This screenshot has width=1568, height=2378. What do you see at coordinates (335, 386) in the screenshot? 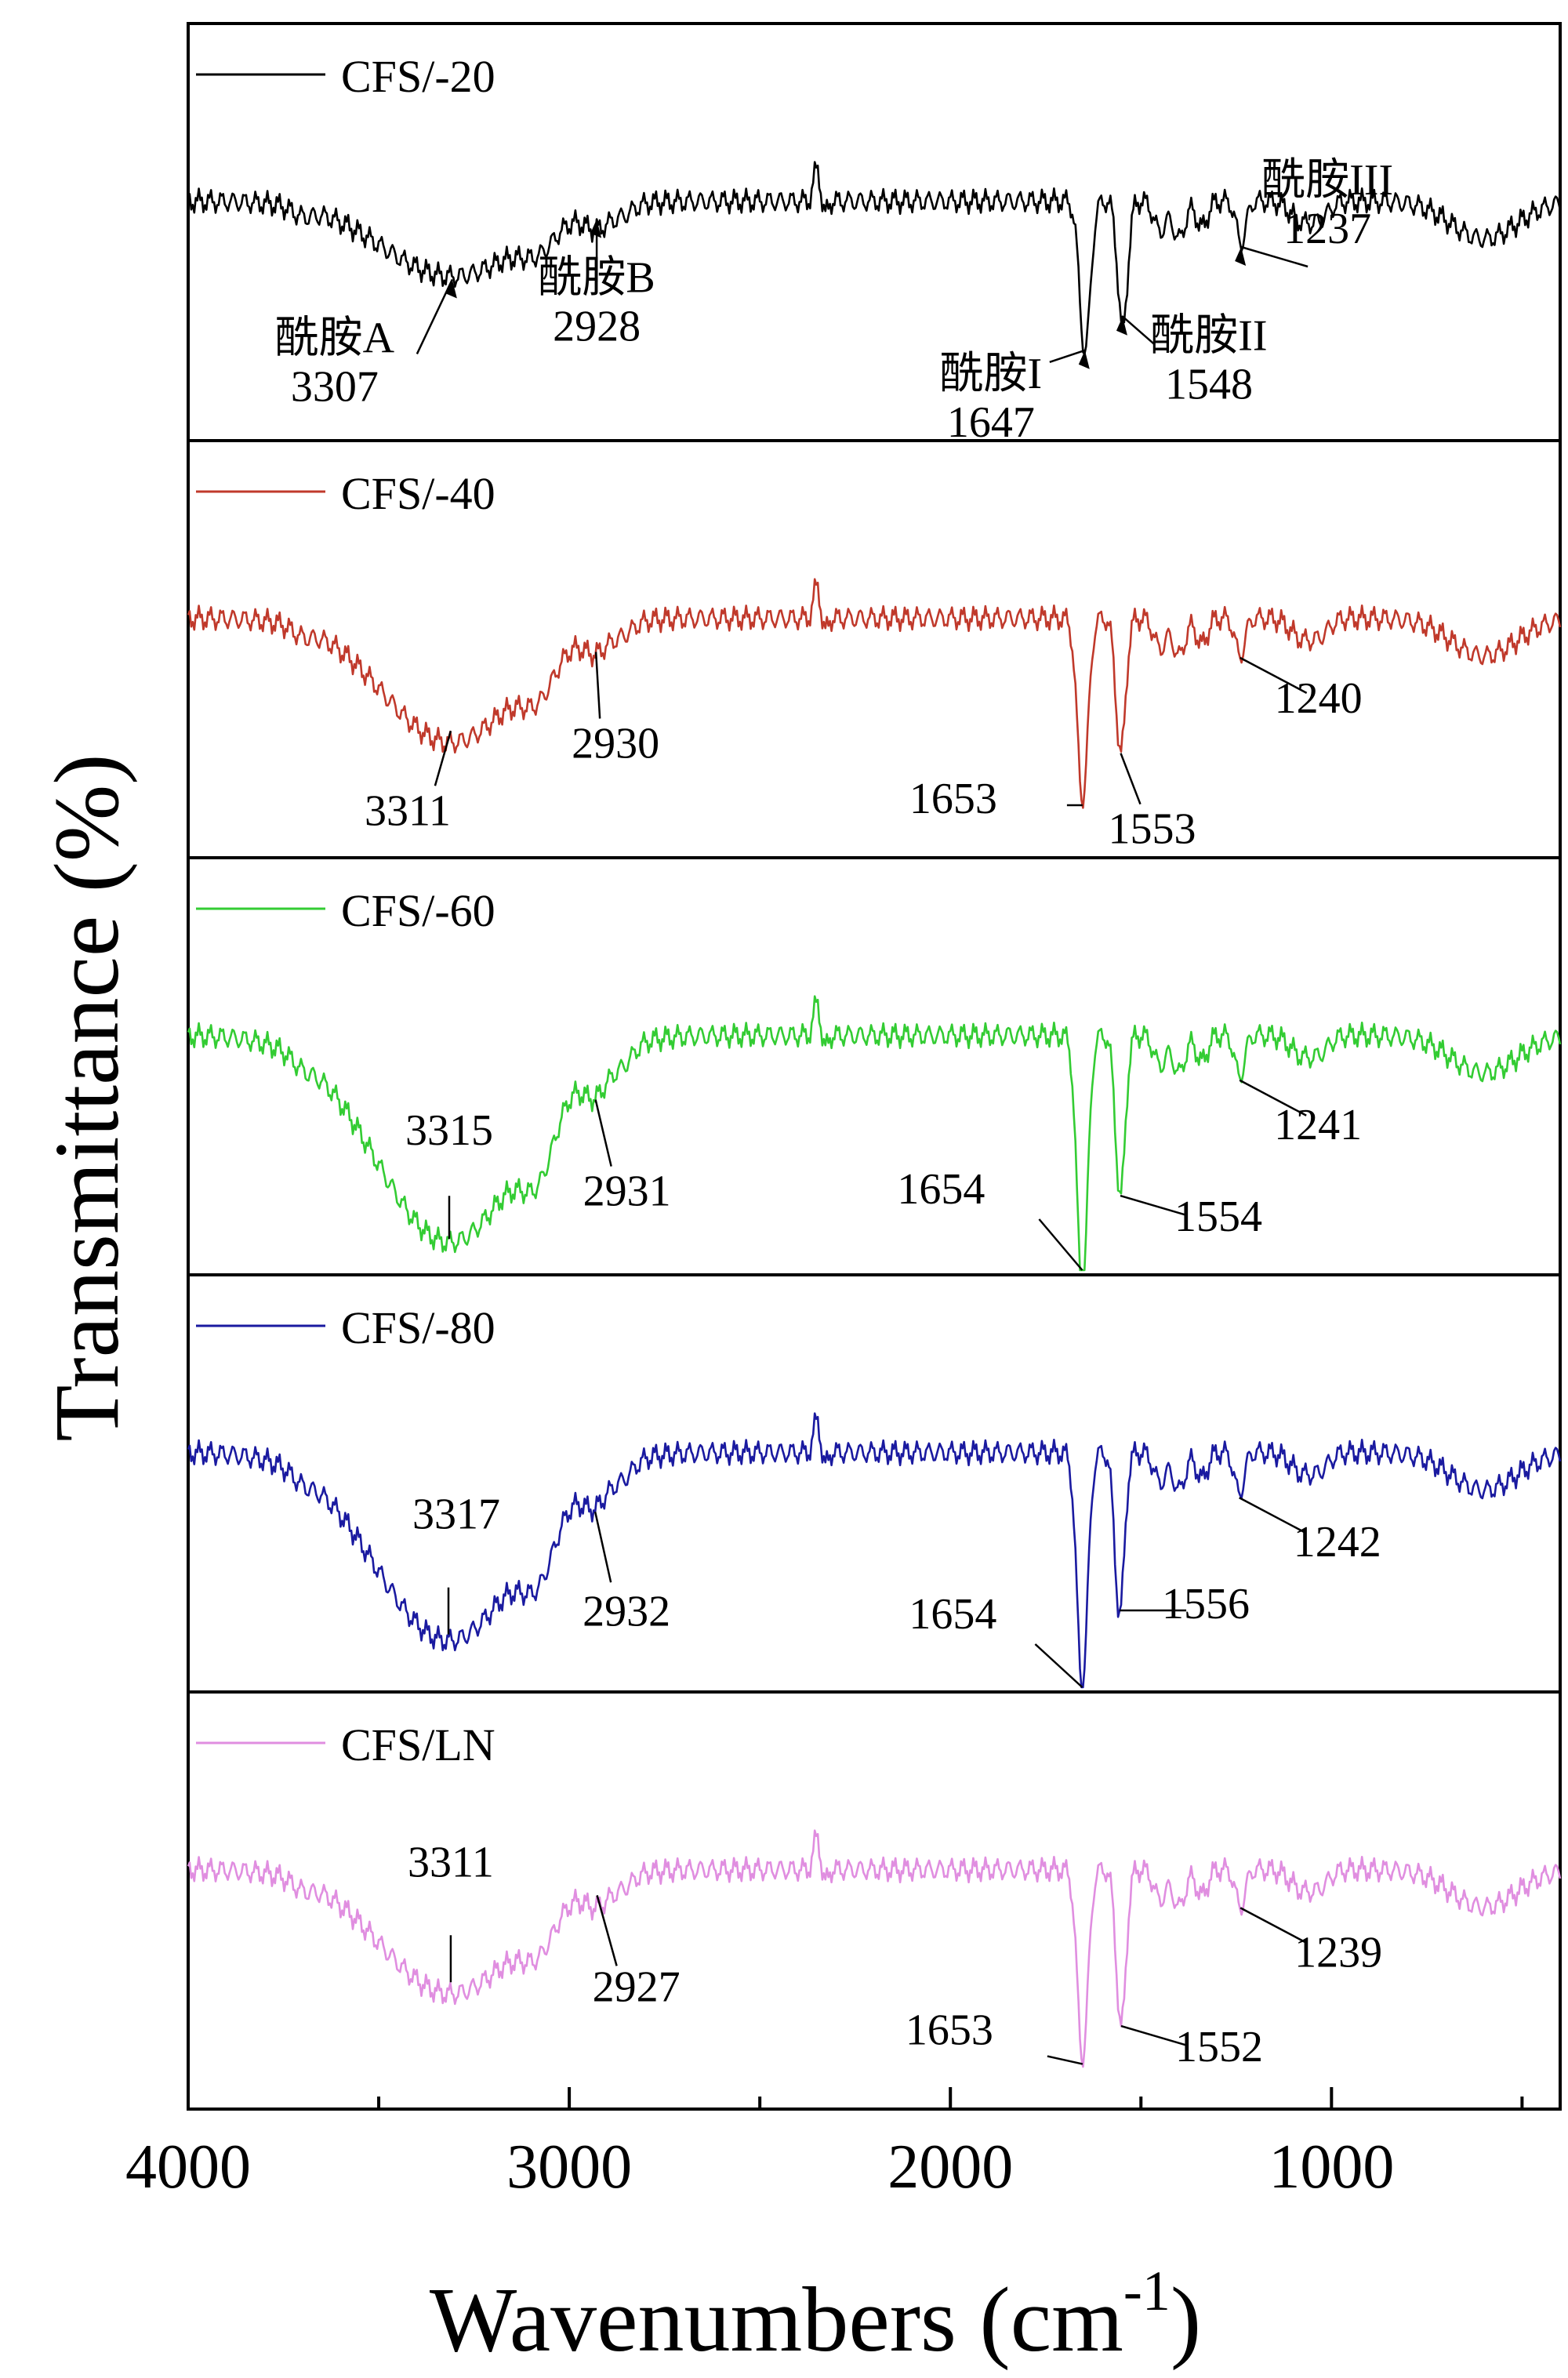
I see `peak-label: 3307` at bounding box center [335, 386].